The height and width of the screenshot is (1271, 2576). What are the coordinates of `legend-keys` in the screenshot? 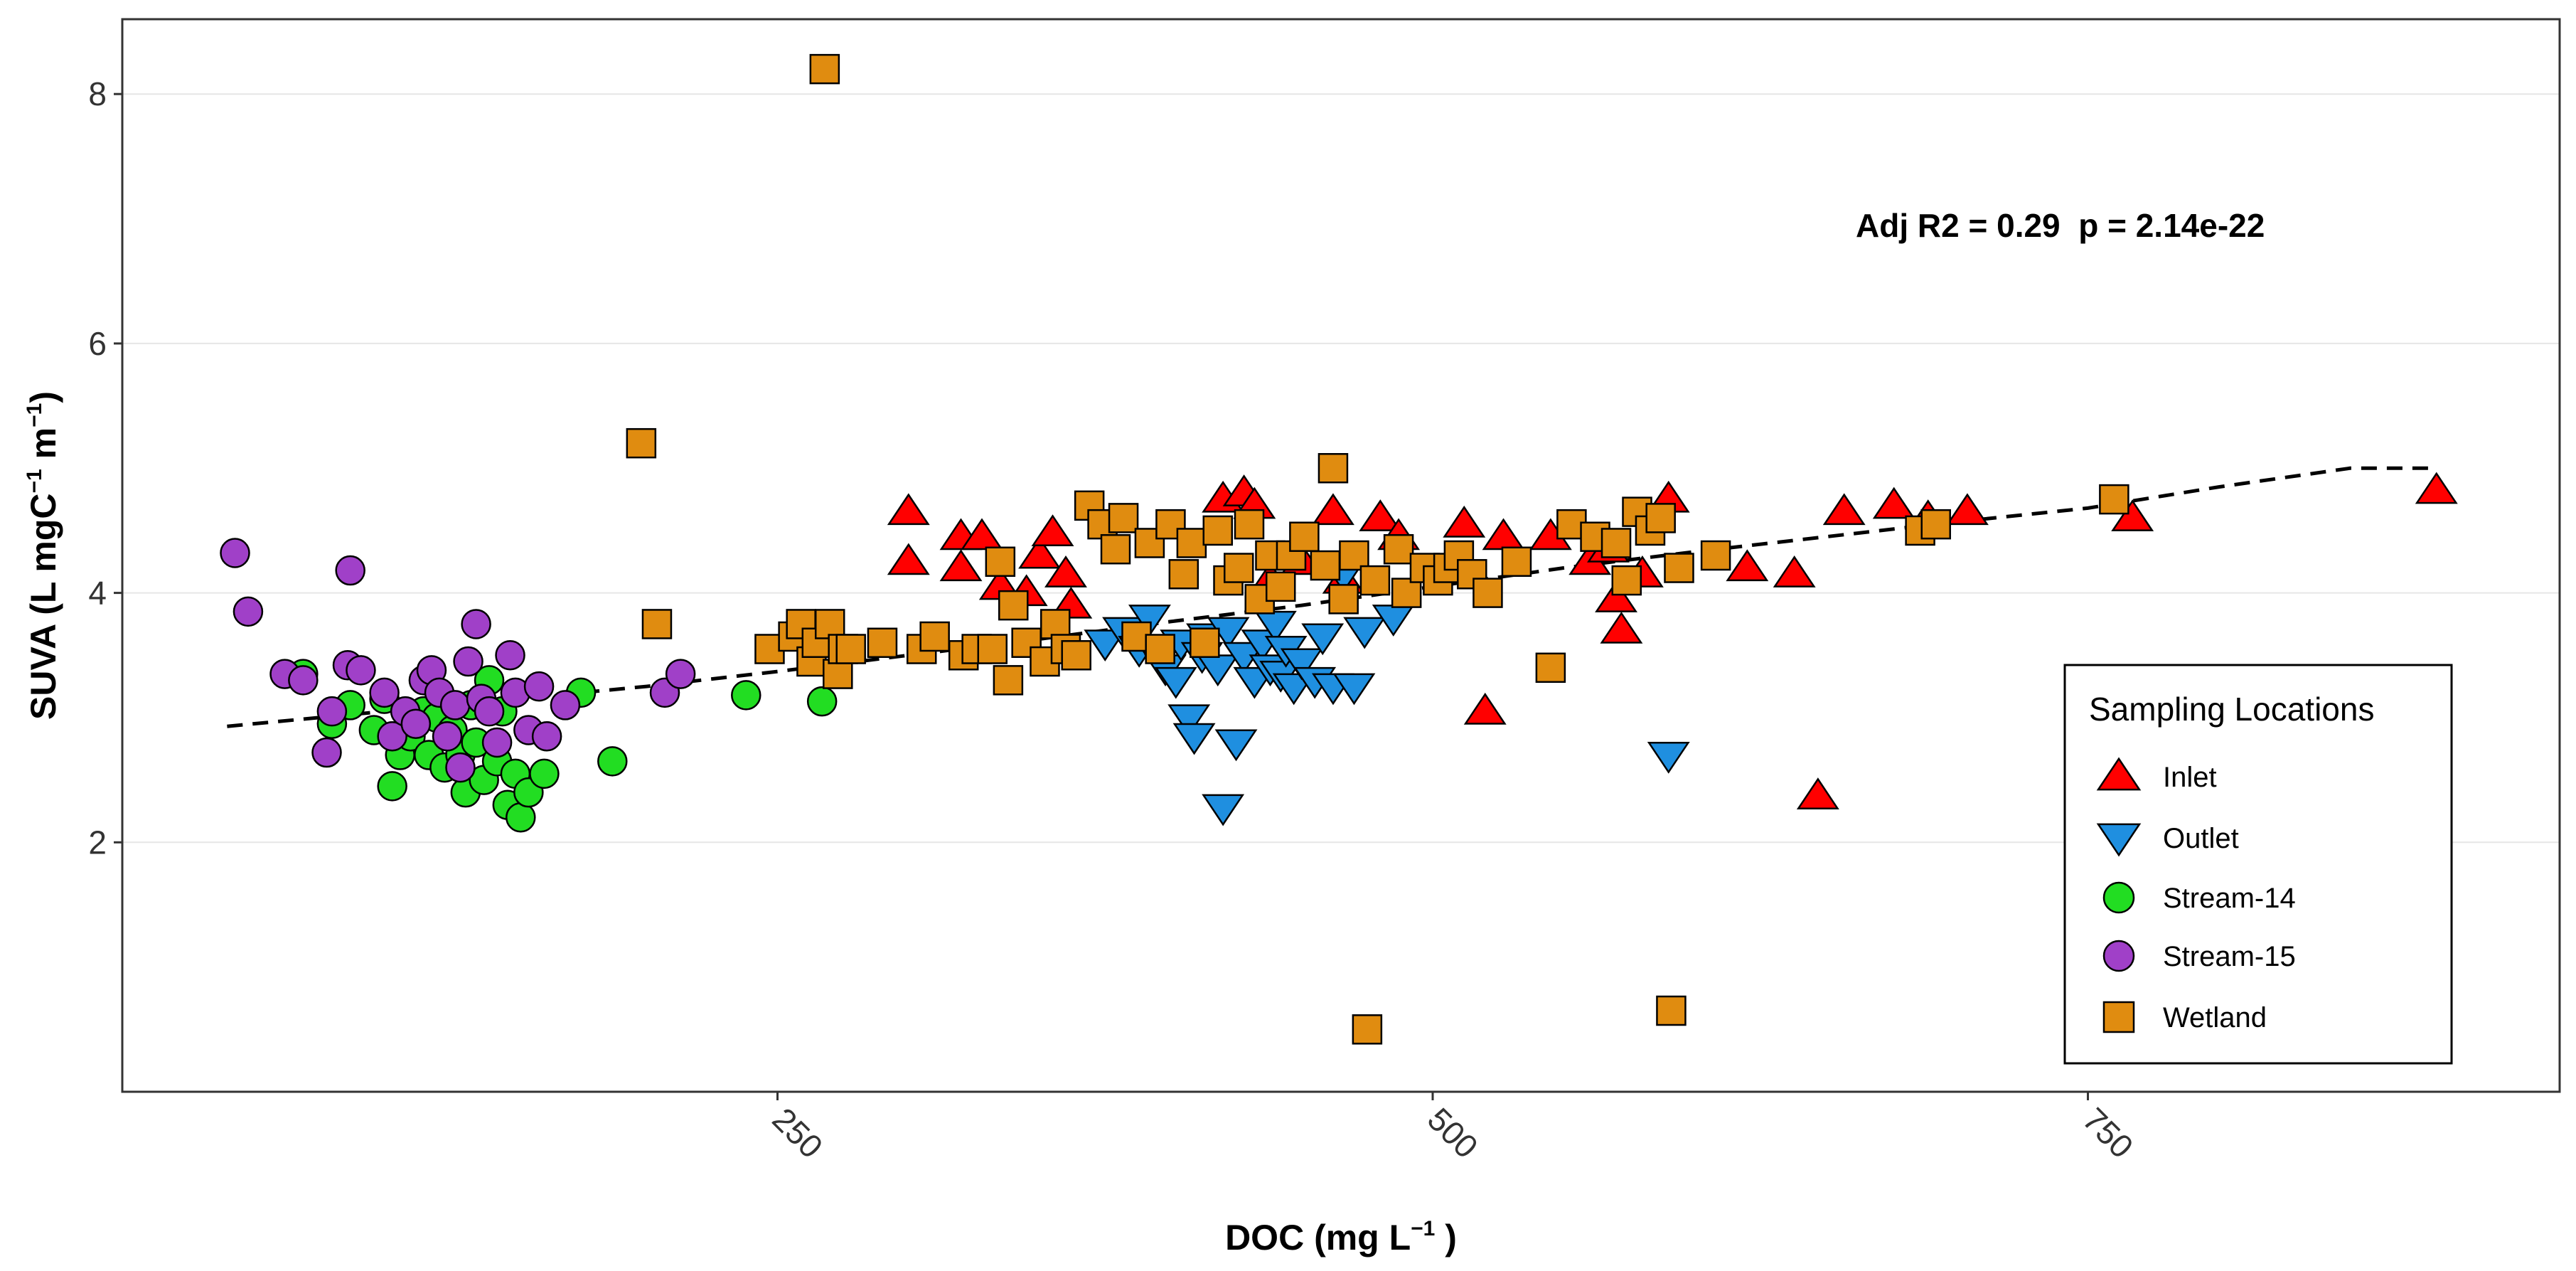 It's located at (2119, 895).